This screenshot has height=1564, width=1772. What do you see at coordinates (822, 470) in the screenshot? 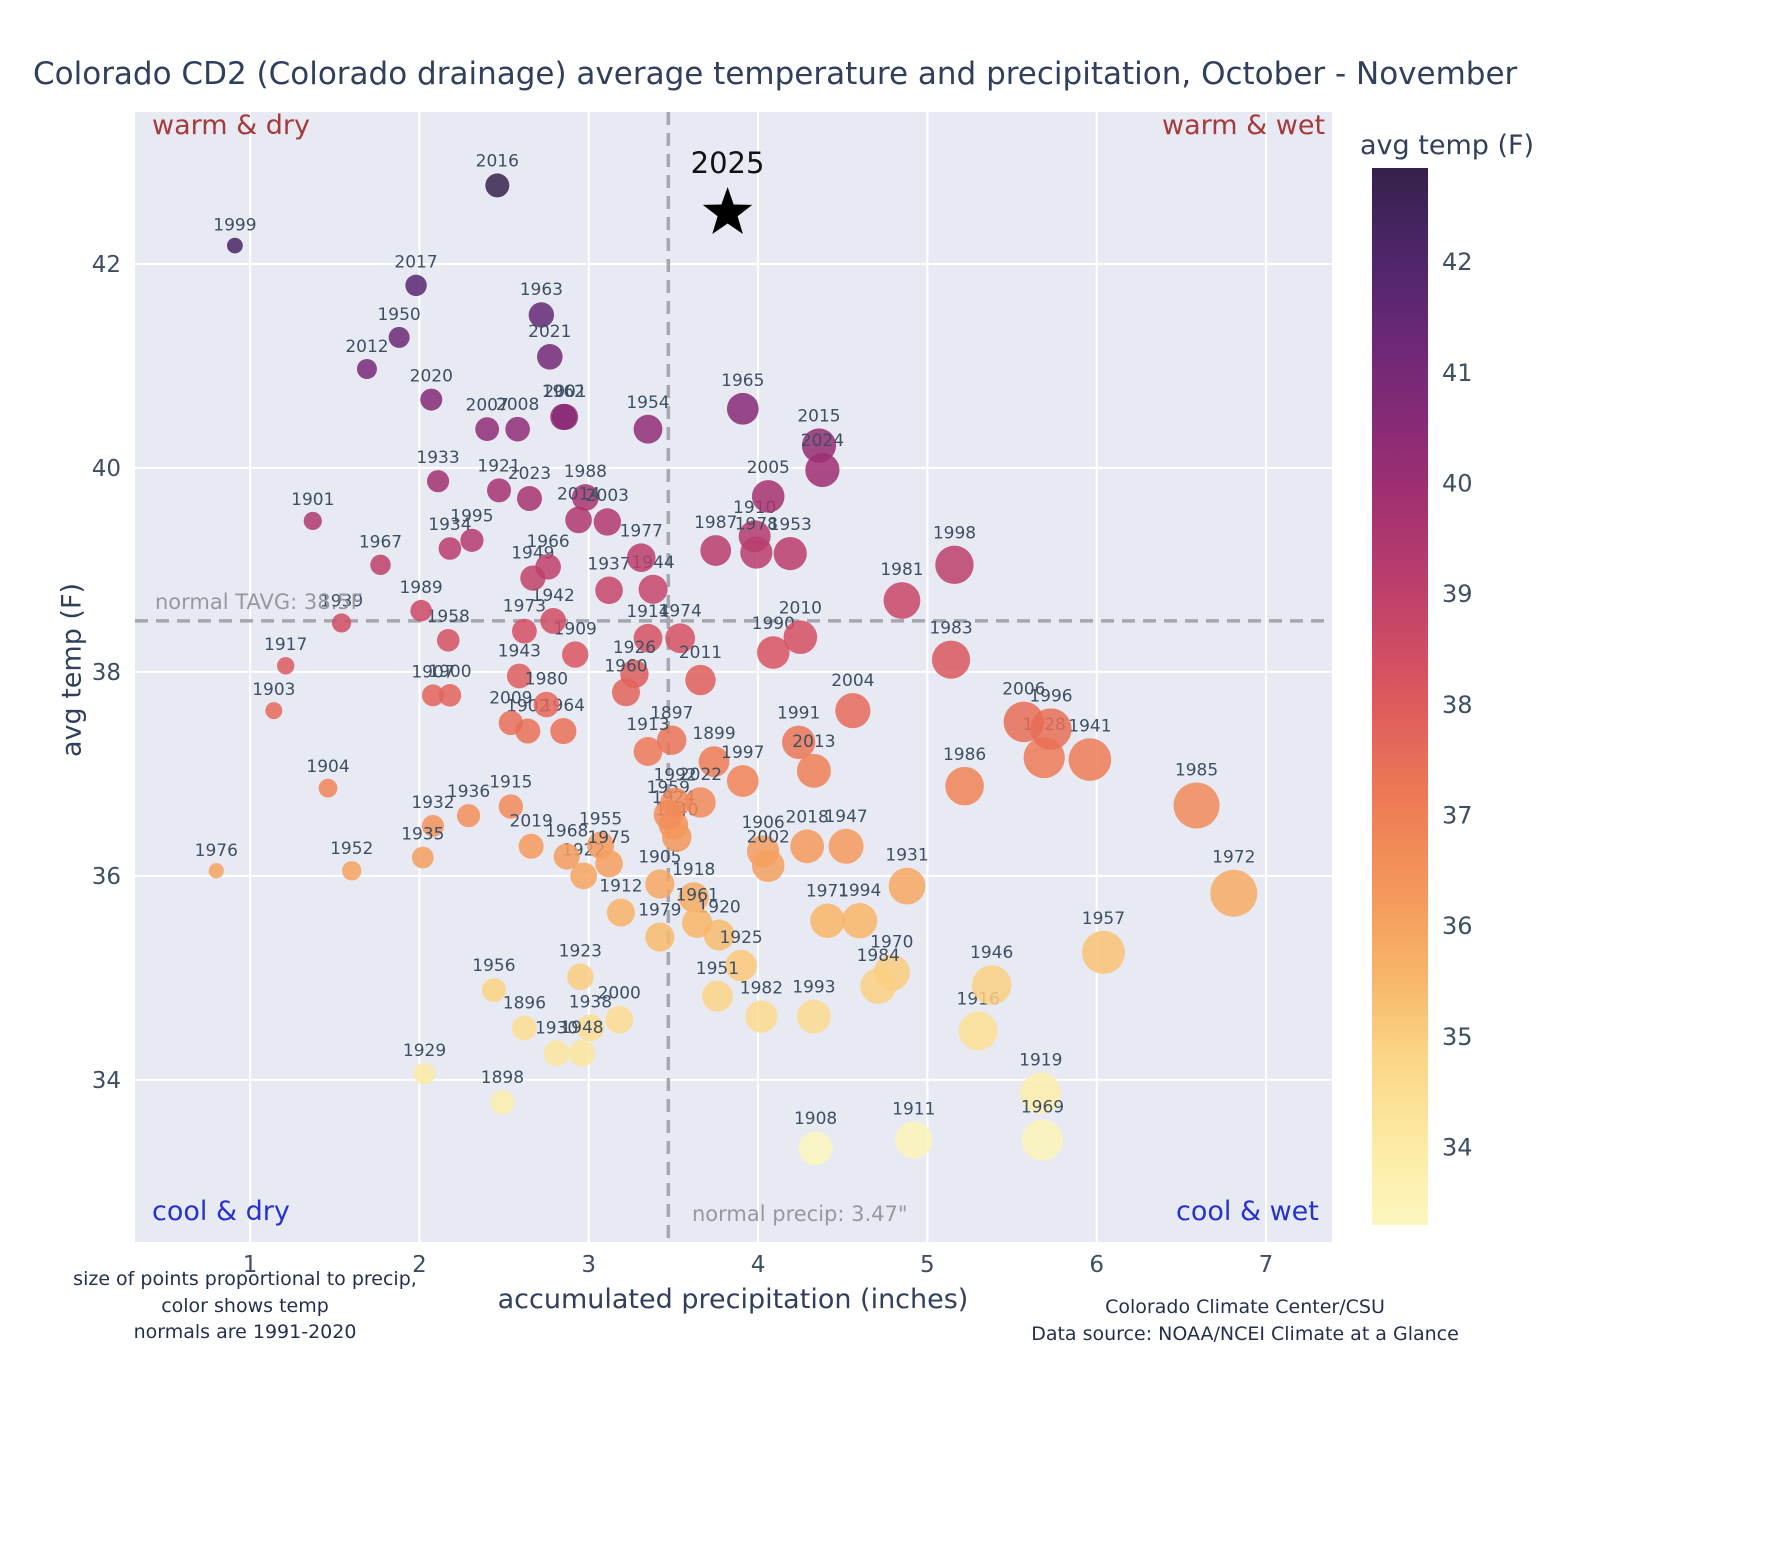
I see `data-point-2024` at bounding box center [822, 470].